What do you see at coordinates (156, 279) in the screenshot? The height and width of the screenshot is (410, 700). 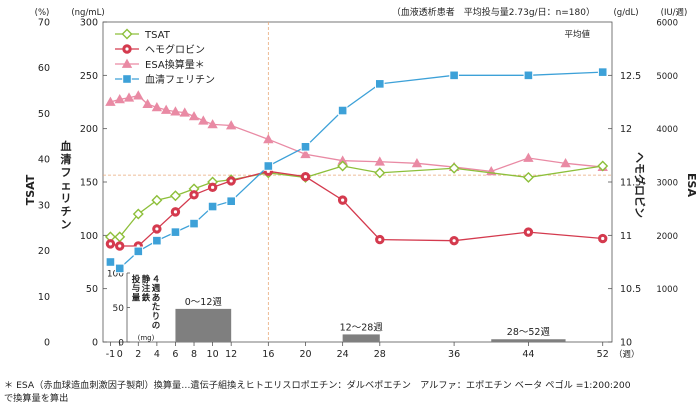 I see `inset-axis-label-char: ４` at bounding box center [156, 279].